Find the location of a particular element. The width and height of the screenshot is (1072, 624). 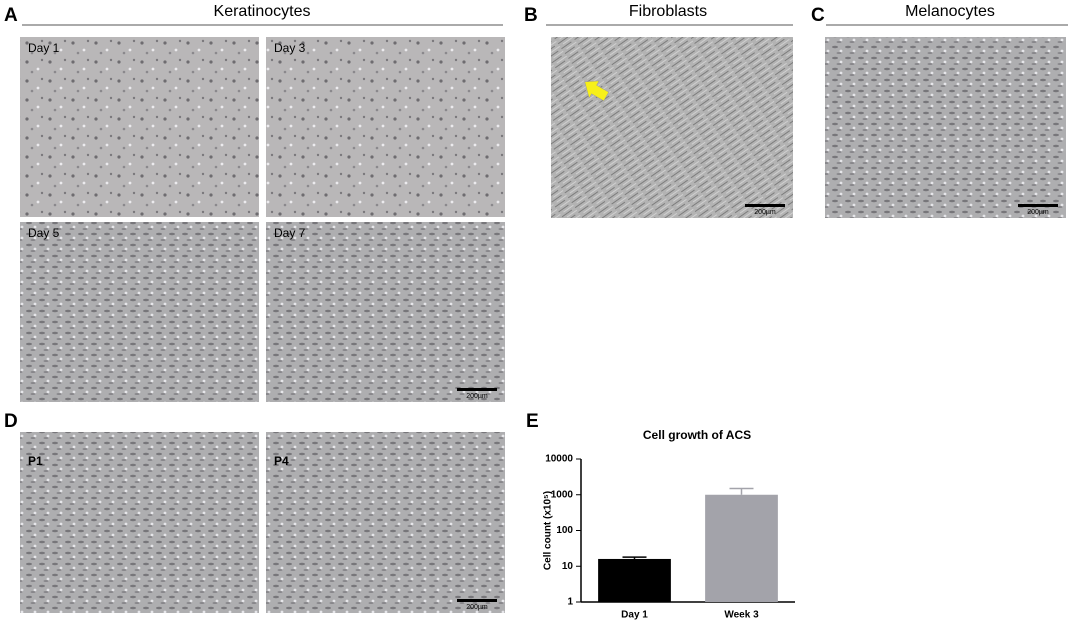

x-tick-label: Week 3 is located at coordinates (741, 615).